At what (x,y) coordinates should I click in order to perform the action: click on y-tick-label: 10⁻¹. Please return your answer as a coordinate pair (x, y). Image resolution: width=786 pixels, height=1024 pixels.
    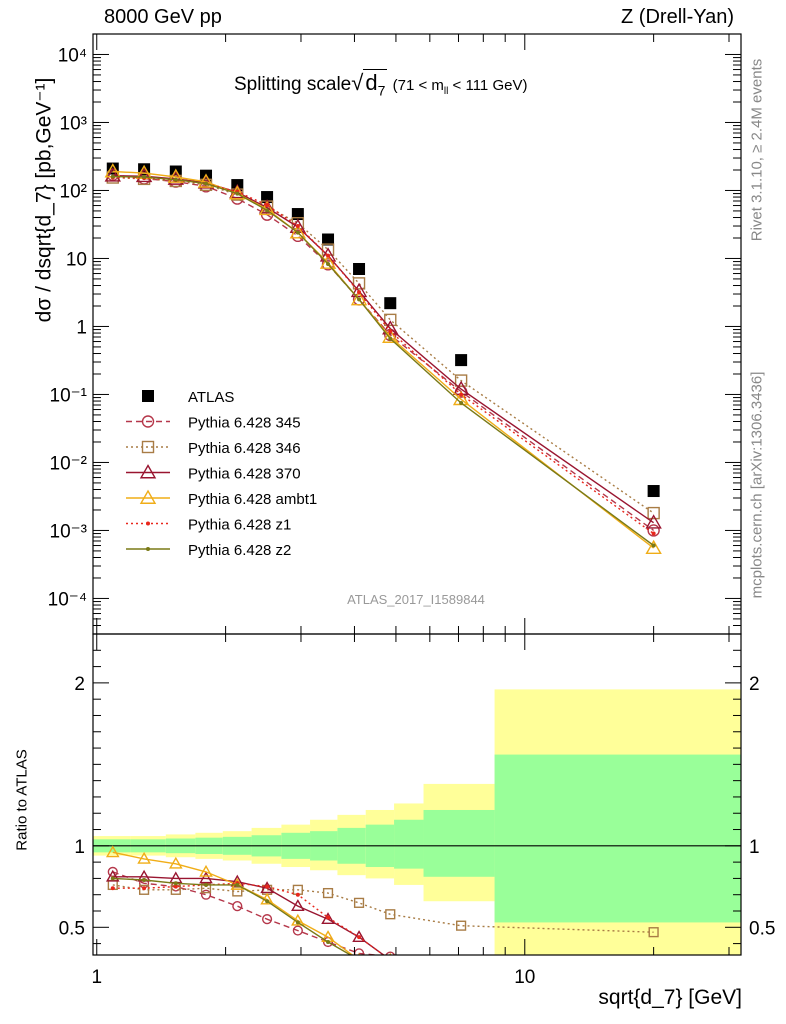
    Looking at the image, I should click on (69, 395).